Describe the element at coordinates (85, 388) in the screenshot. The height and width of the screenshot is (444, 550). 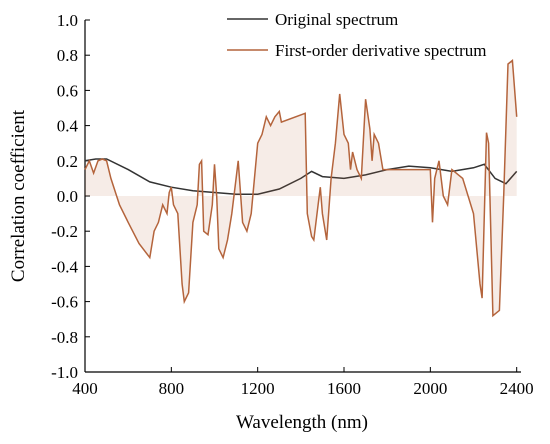
I see `x-tick-label: 400` at that location.